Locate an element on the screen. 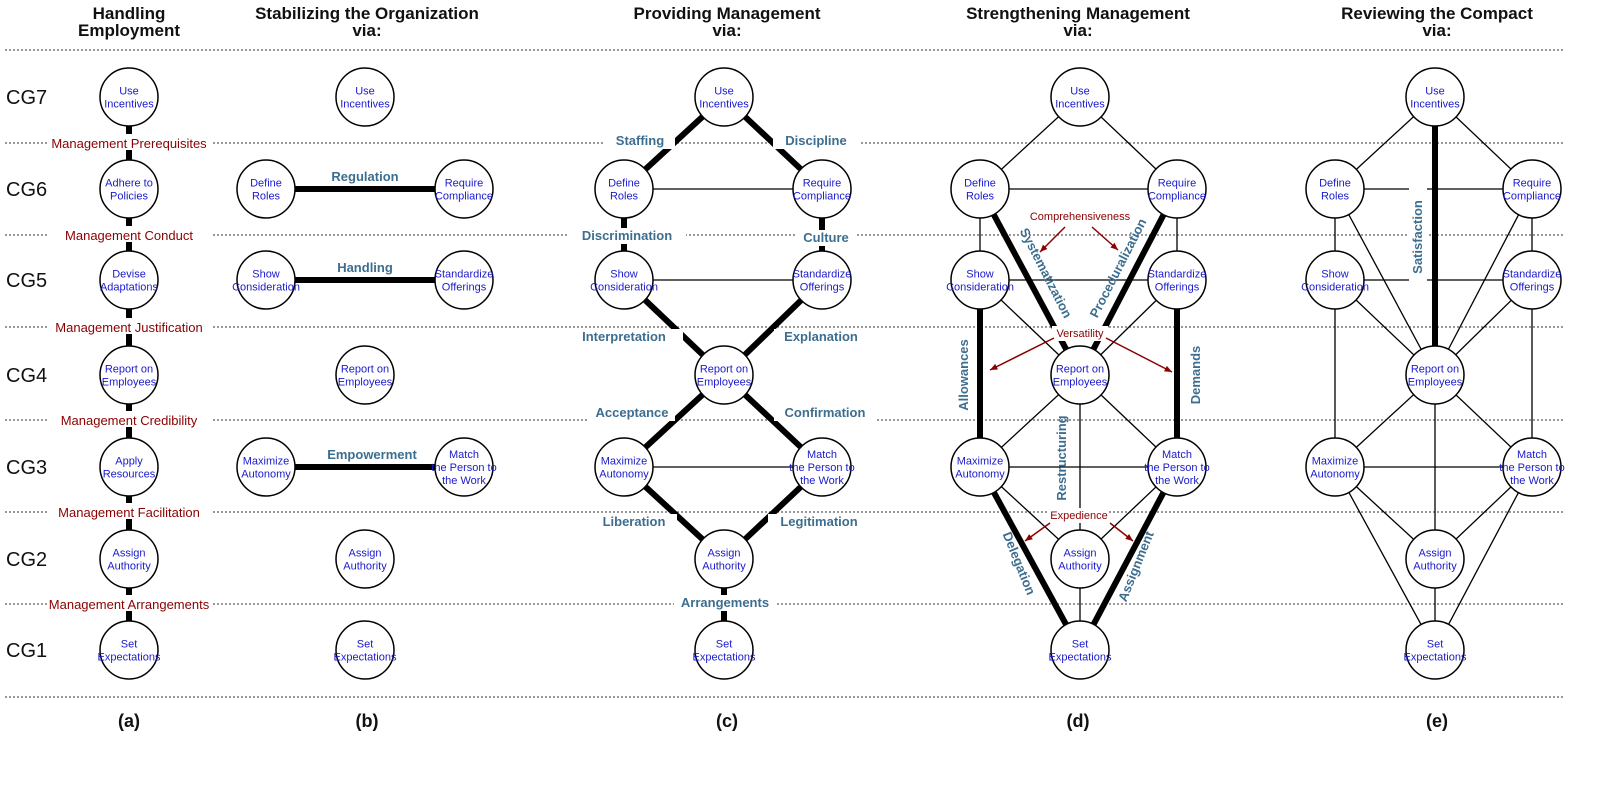 This screenshot has width=1600, height=792. row-label-cg6: CG6 is located at coordinates (26, 190).